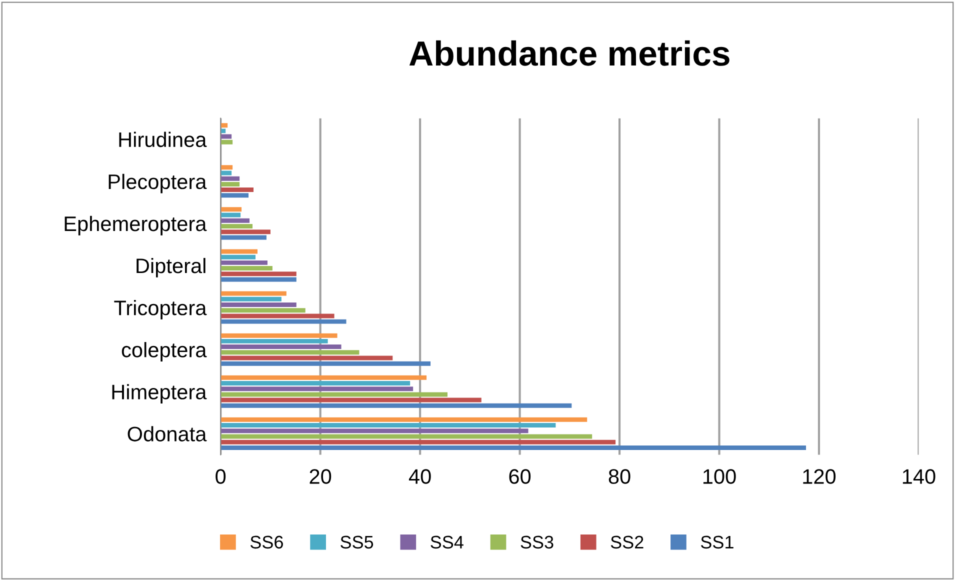 The height and width of the screenshot is (580, 955). Describe the element at coordinates (135, 226) in the screenshot. I see `y-tick-label: Ephemeroptera` at that location.